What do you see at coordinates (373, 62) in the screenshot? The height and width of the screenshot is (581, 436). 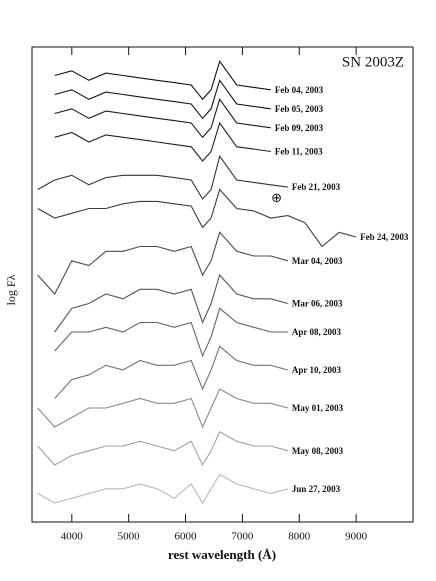 I see `chart-title: SN 2003Z` at bounding box center [373, 62].